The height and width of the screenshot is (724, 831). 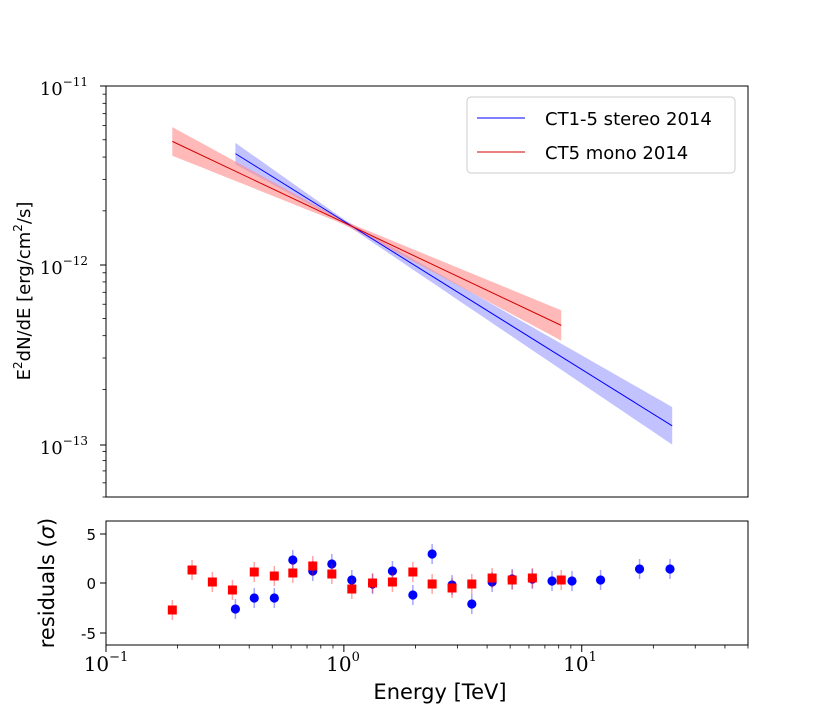 What do you see at coordinates (106, 663) in the screenshot?
I see `xtick-label-0.1: 10⁻¹` at bounding box center [106, 663].